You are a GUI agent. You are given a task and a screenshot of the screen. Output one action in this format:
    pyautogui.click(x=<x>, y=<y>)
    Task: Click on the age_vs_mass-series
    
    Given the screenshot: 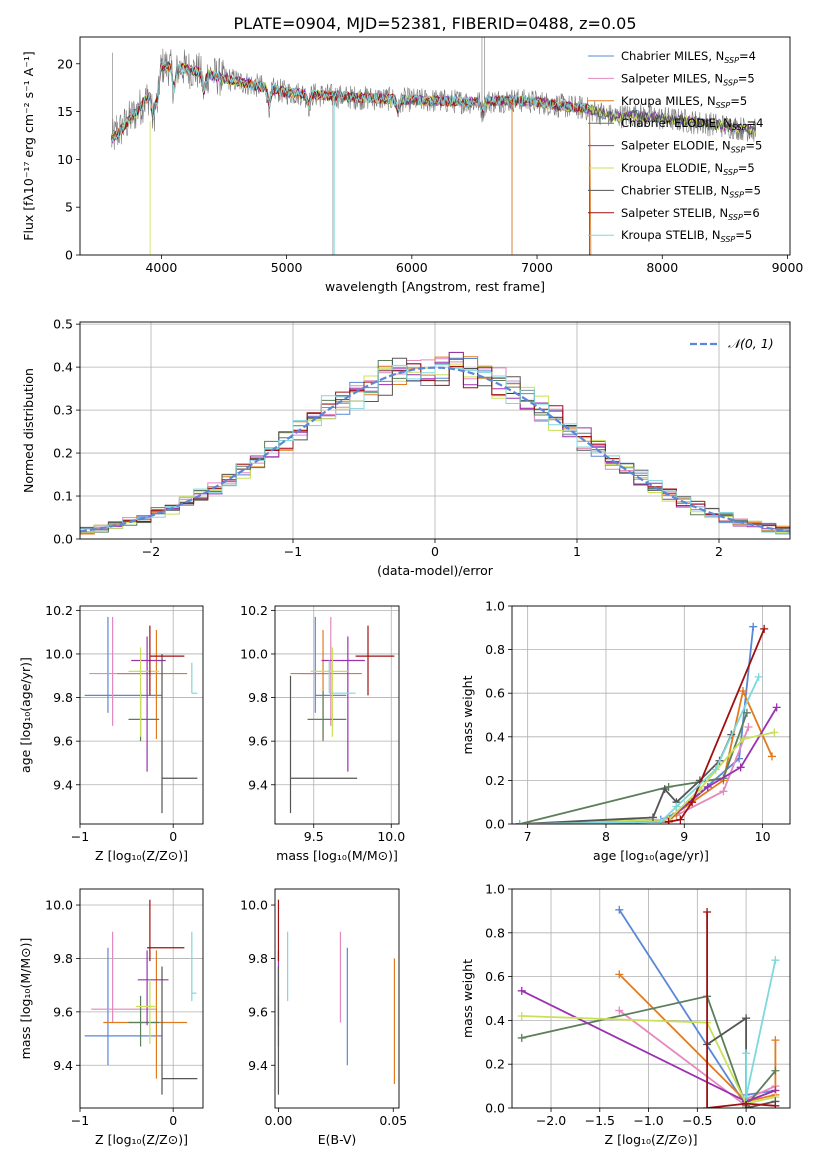 What is the action you would take?
    pyautogui.click(x=342, y=715)
    